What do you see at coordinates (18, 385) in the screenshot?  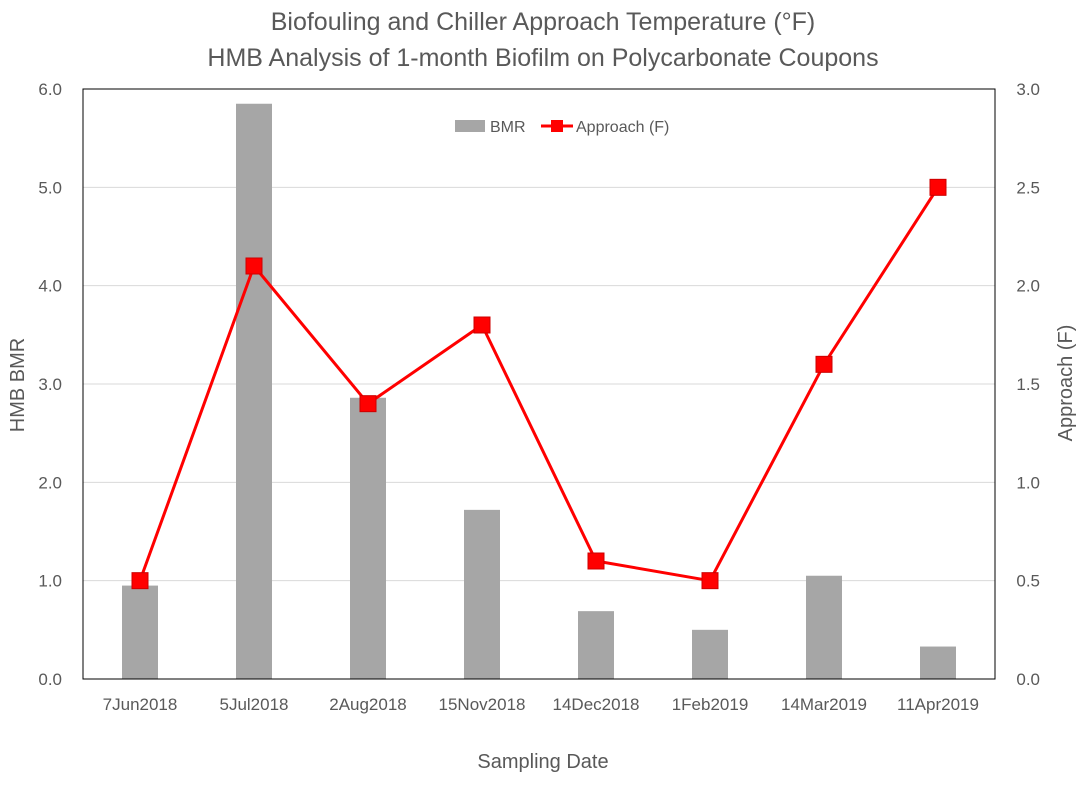 I see `left-y-axis-title: HMB BMR` at bounding box center [18, 385].